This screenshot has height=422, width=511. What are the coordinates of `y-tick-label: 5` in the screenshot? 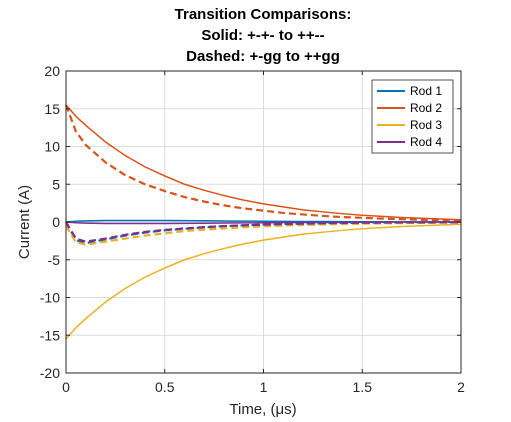 It's located at (56, 184).